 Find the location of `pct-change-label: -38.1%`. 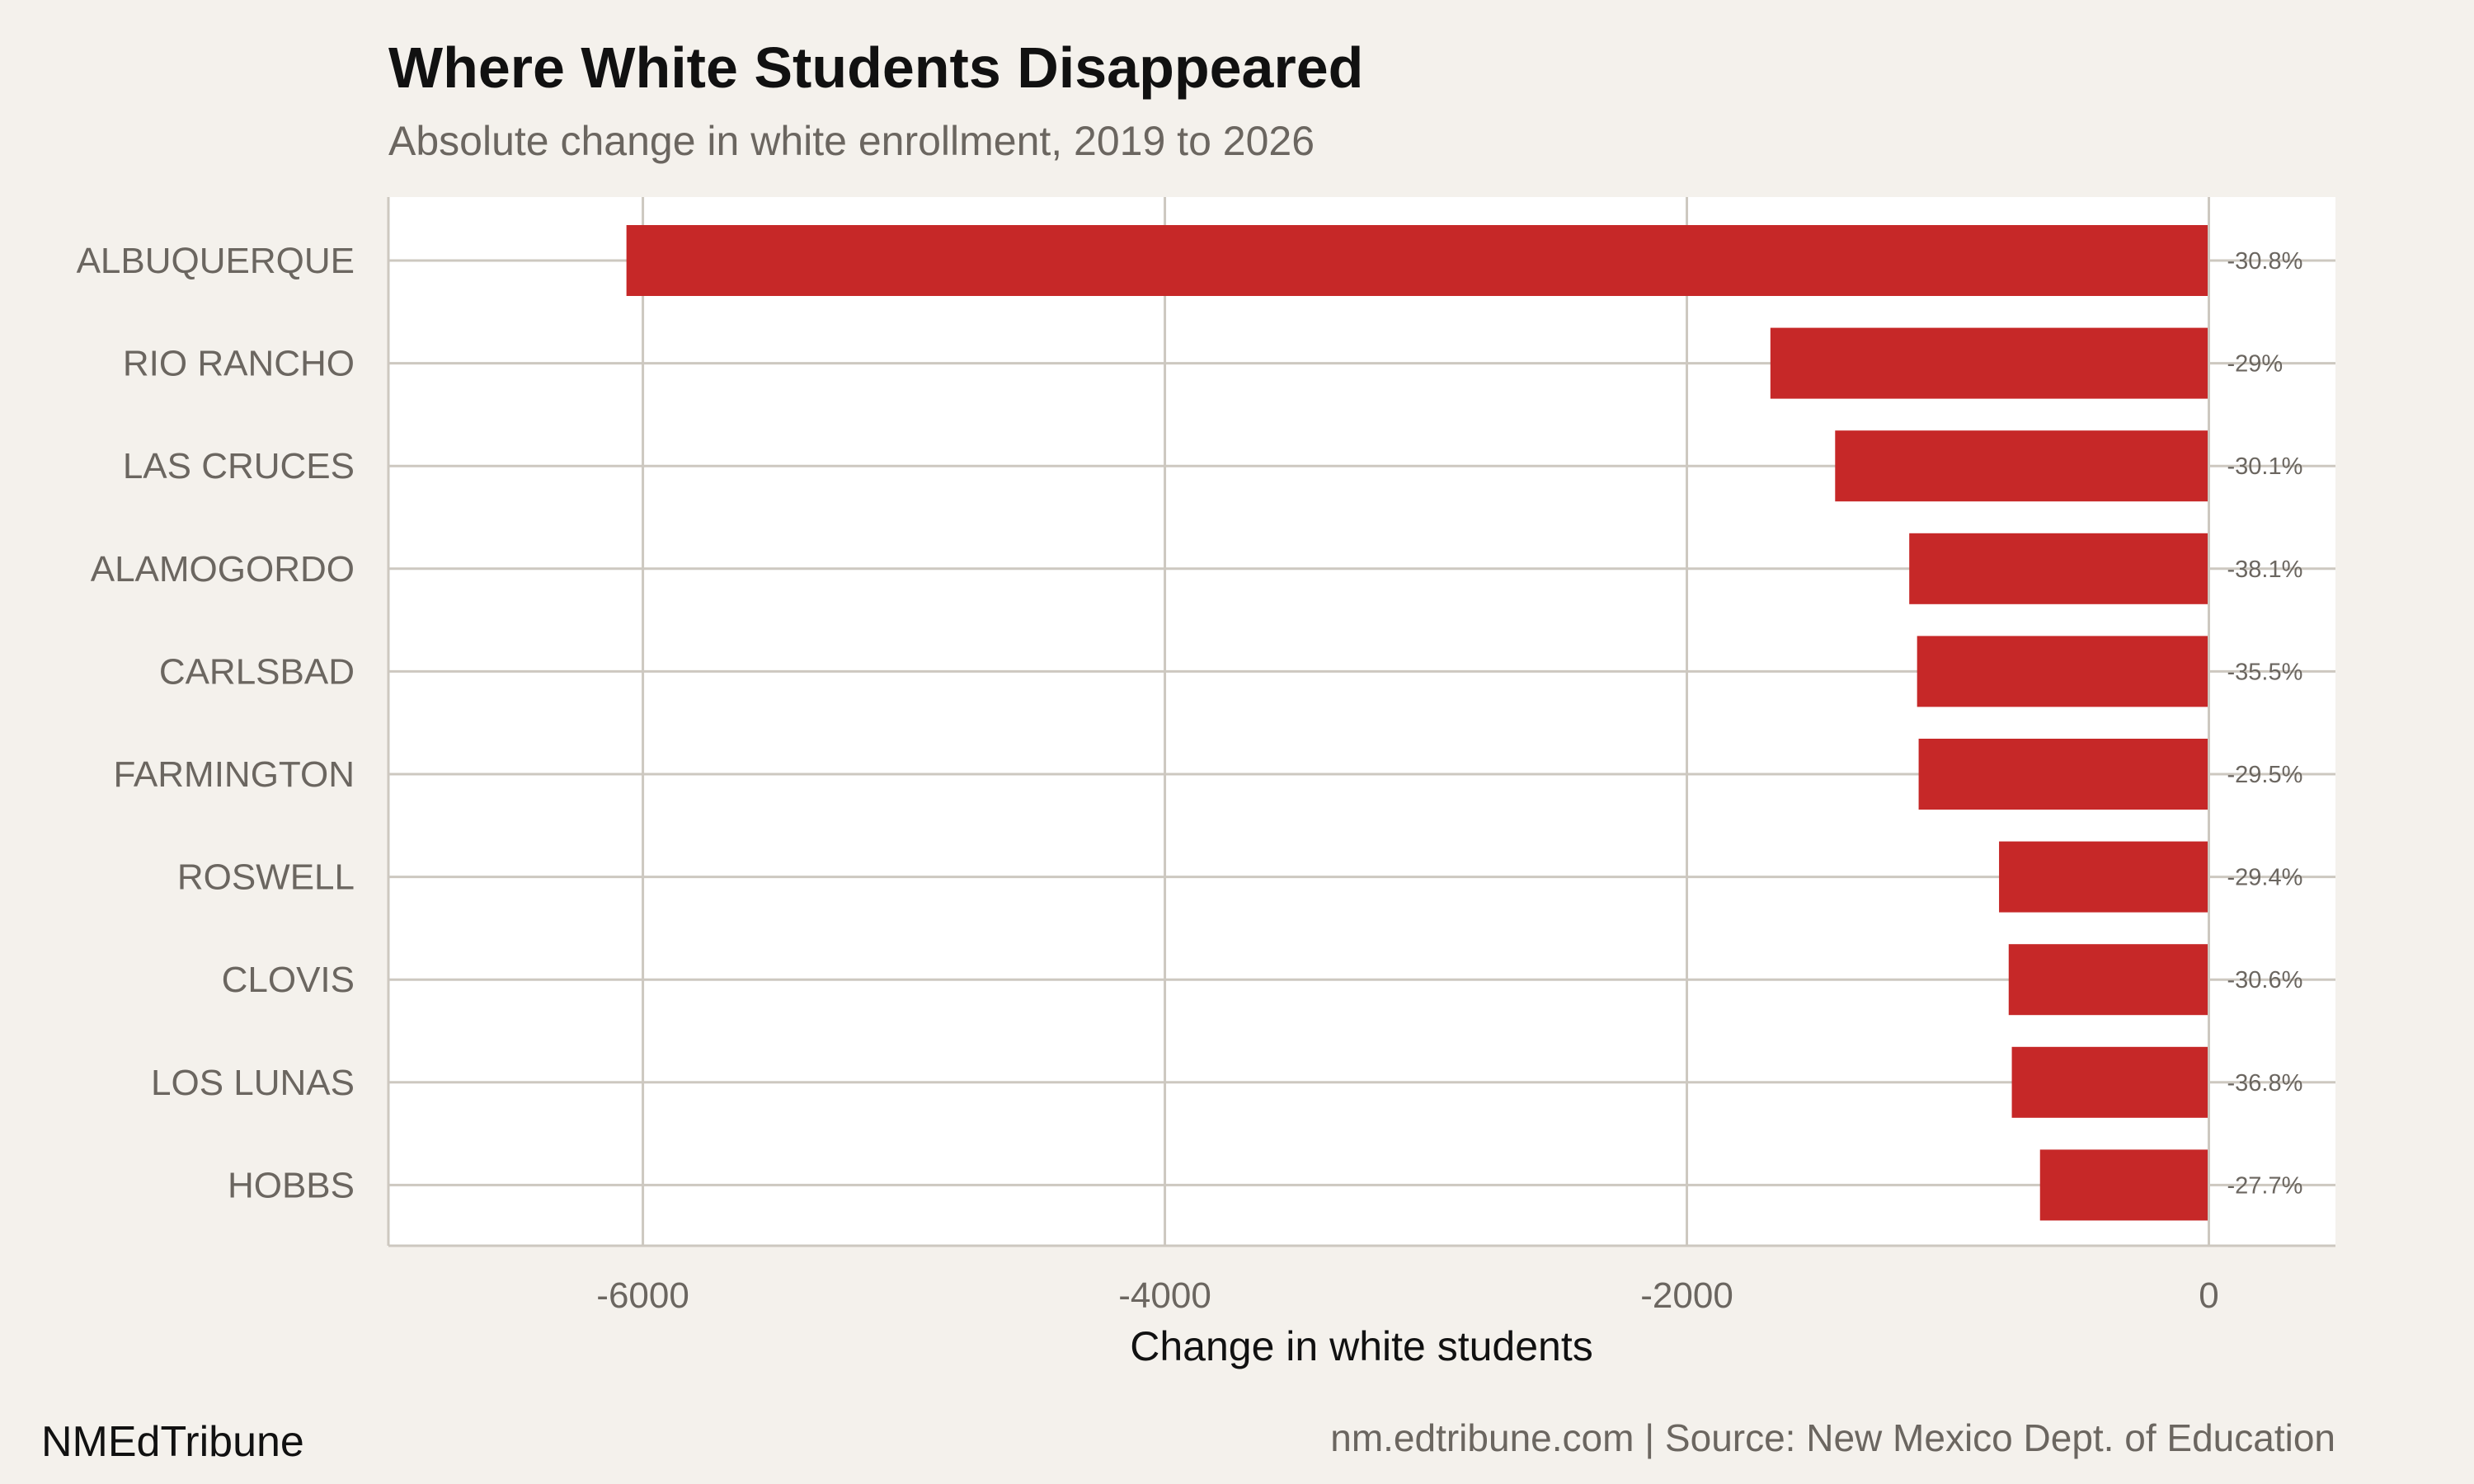

pct-change-label: -38.1% is located at coordinates (2265, 569).